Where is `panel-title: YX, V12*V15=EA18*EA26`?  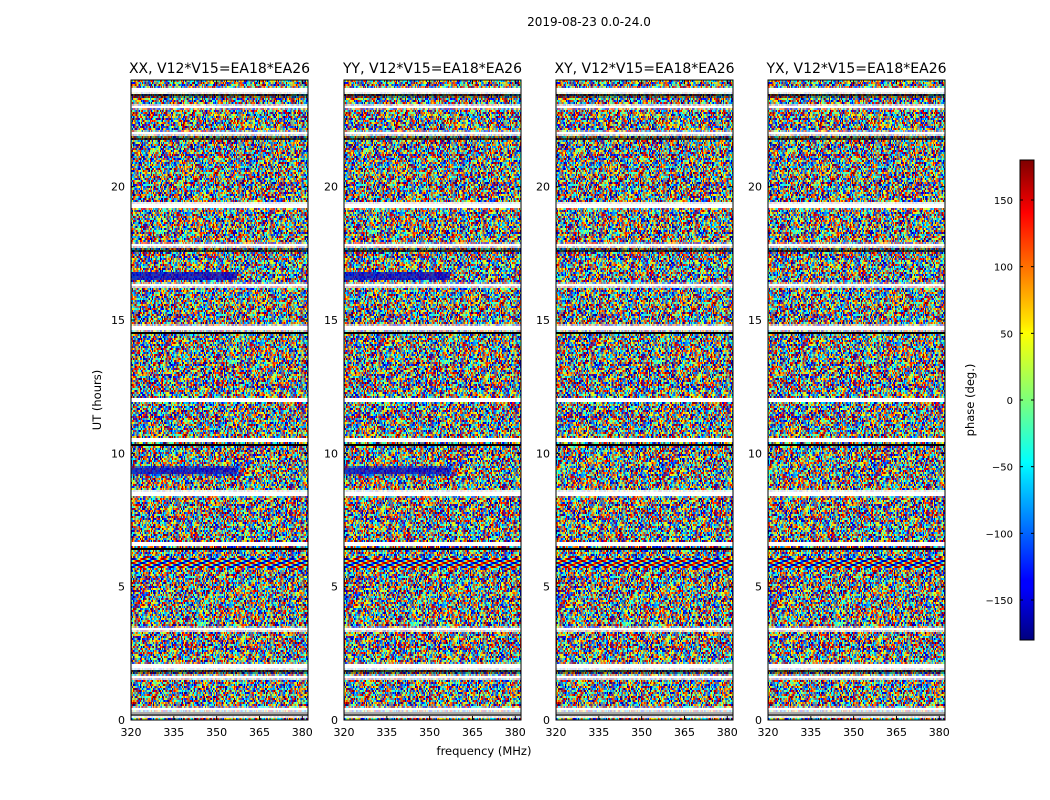
panel-title: YX, V12*V15=EA18*EA26 is located at coordinates (855, 69).